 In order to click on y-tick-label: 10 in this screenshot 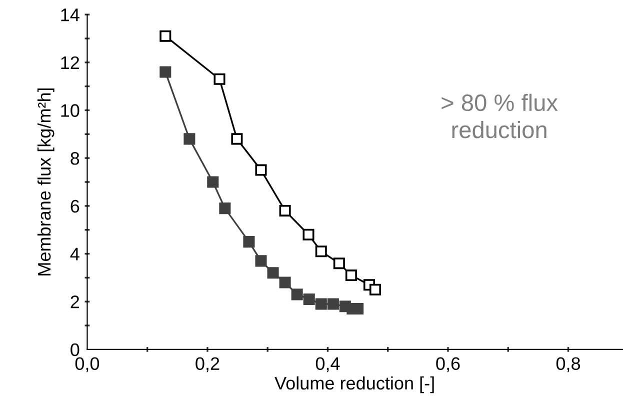, I will do `click(70, 110)`.